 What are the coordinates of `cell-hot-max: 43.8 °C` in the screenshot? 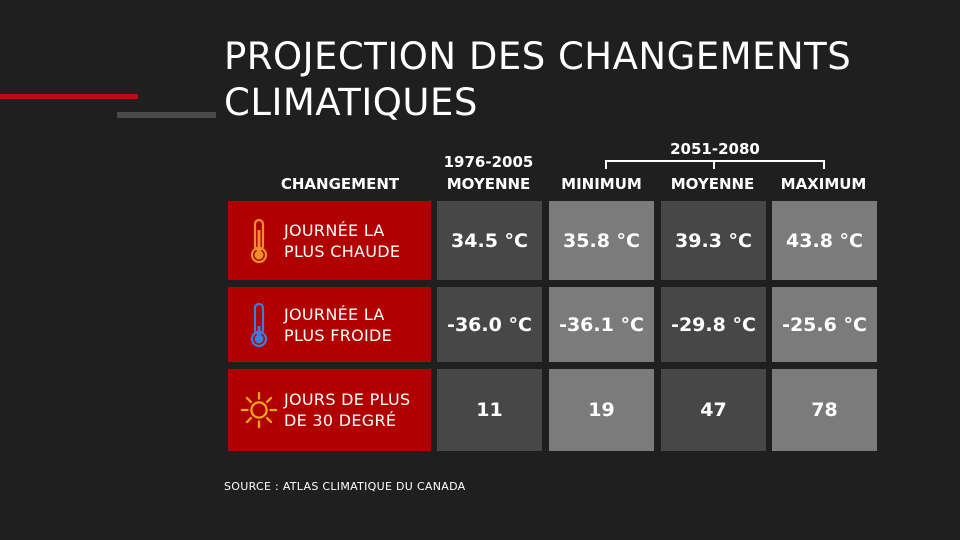 It's located at (824, 240).